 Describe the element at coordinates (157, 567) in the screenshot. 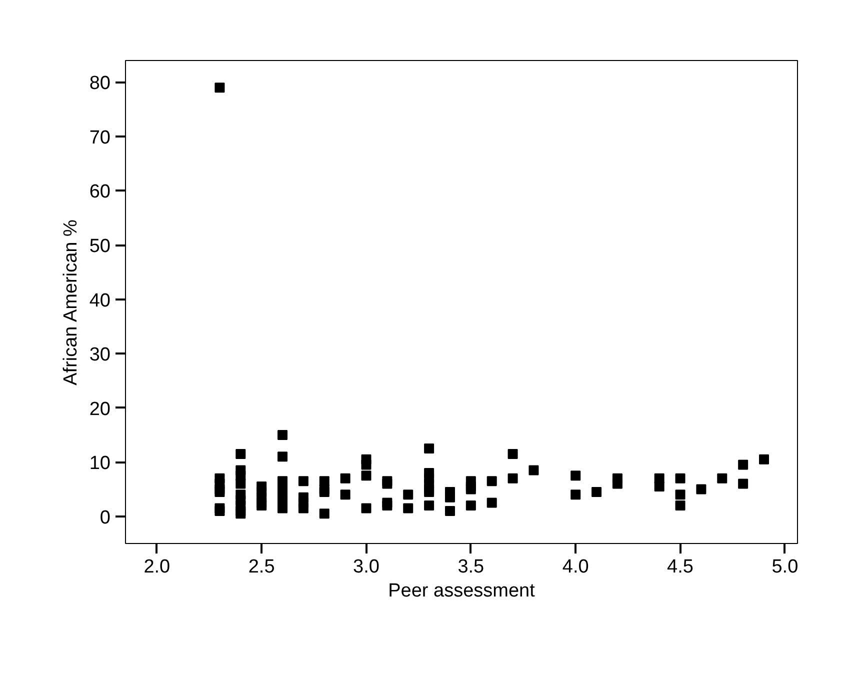

I see `x-tick-label: 2.0` at that location.